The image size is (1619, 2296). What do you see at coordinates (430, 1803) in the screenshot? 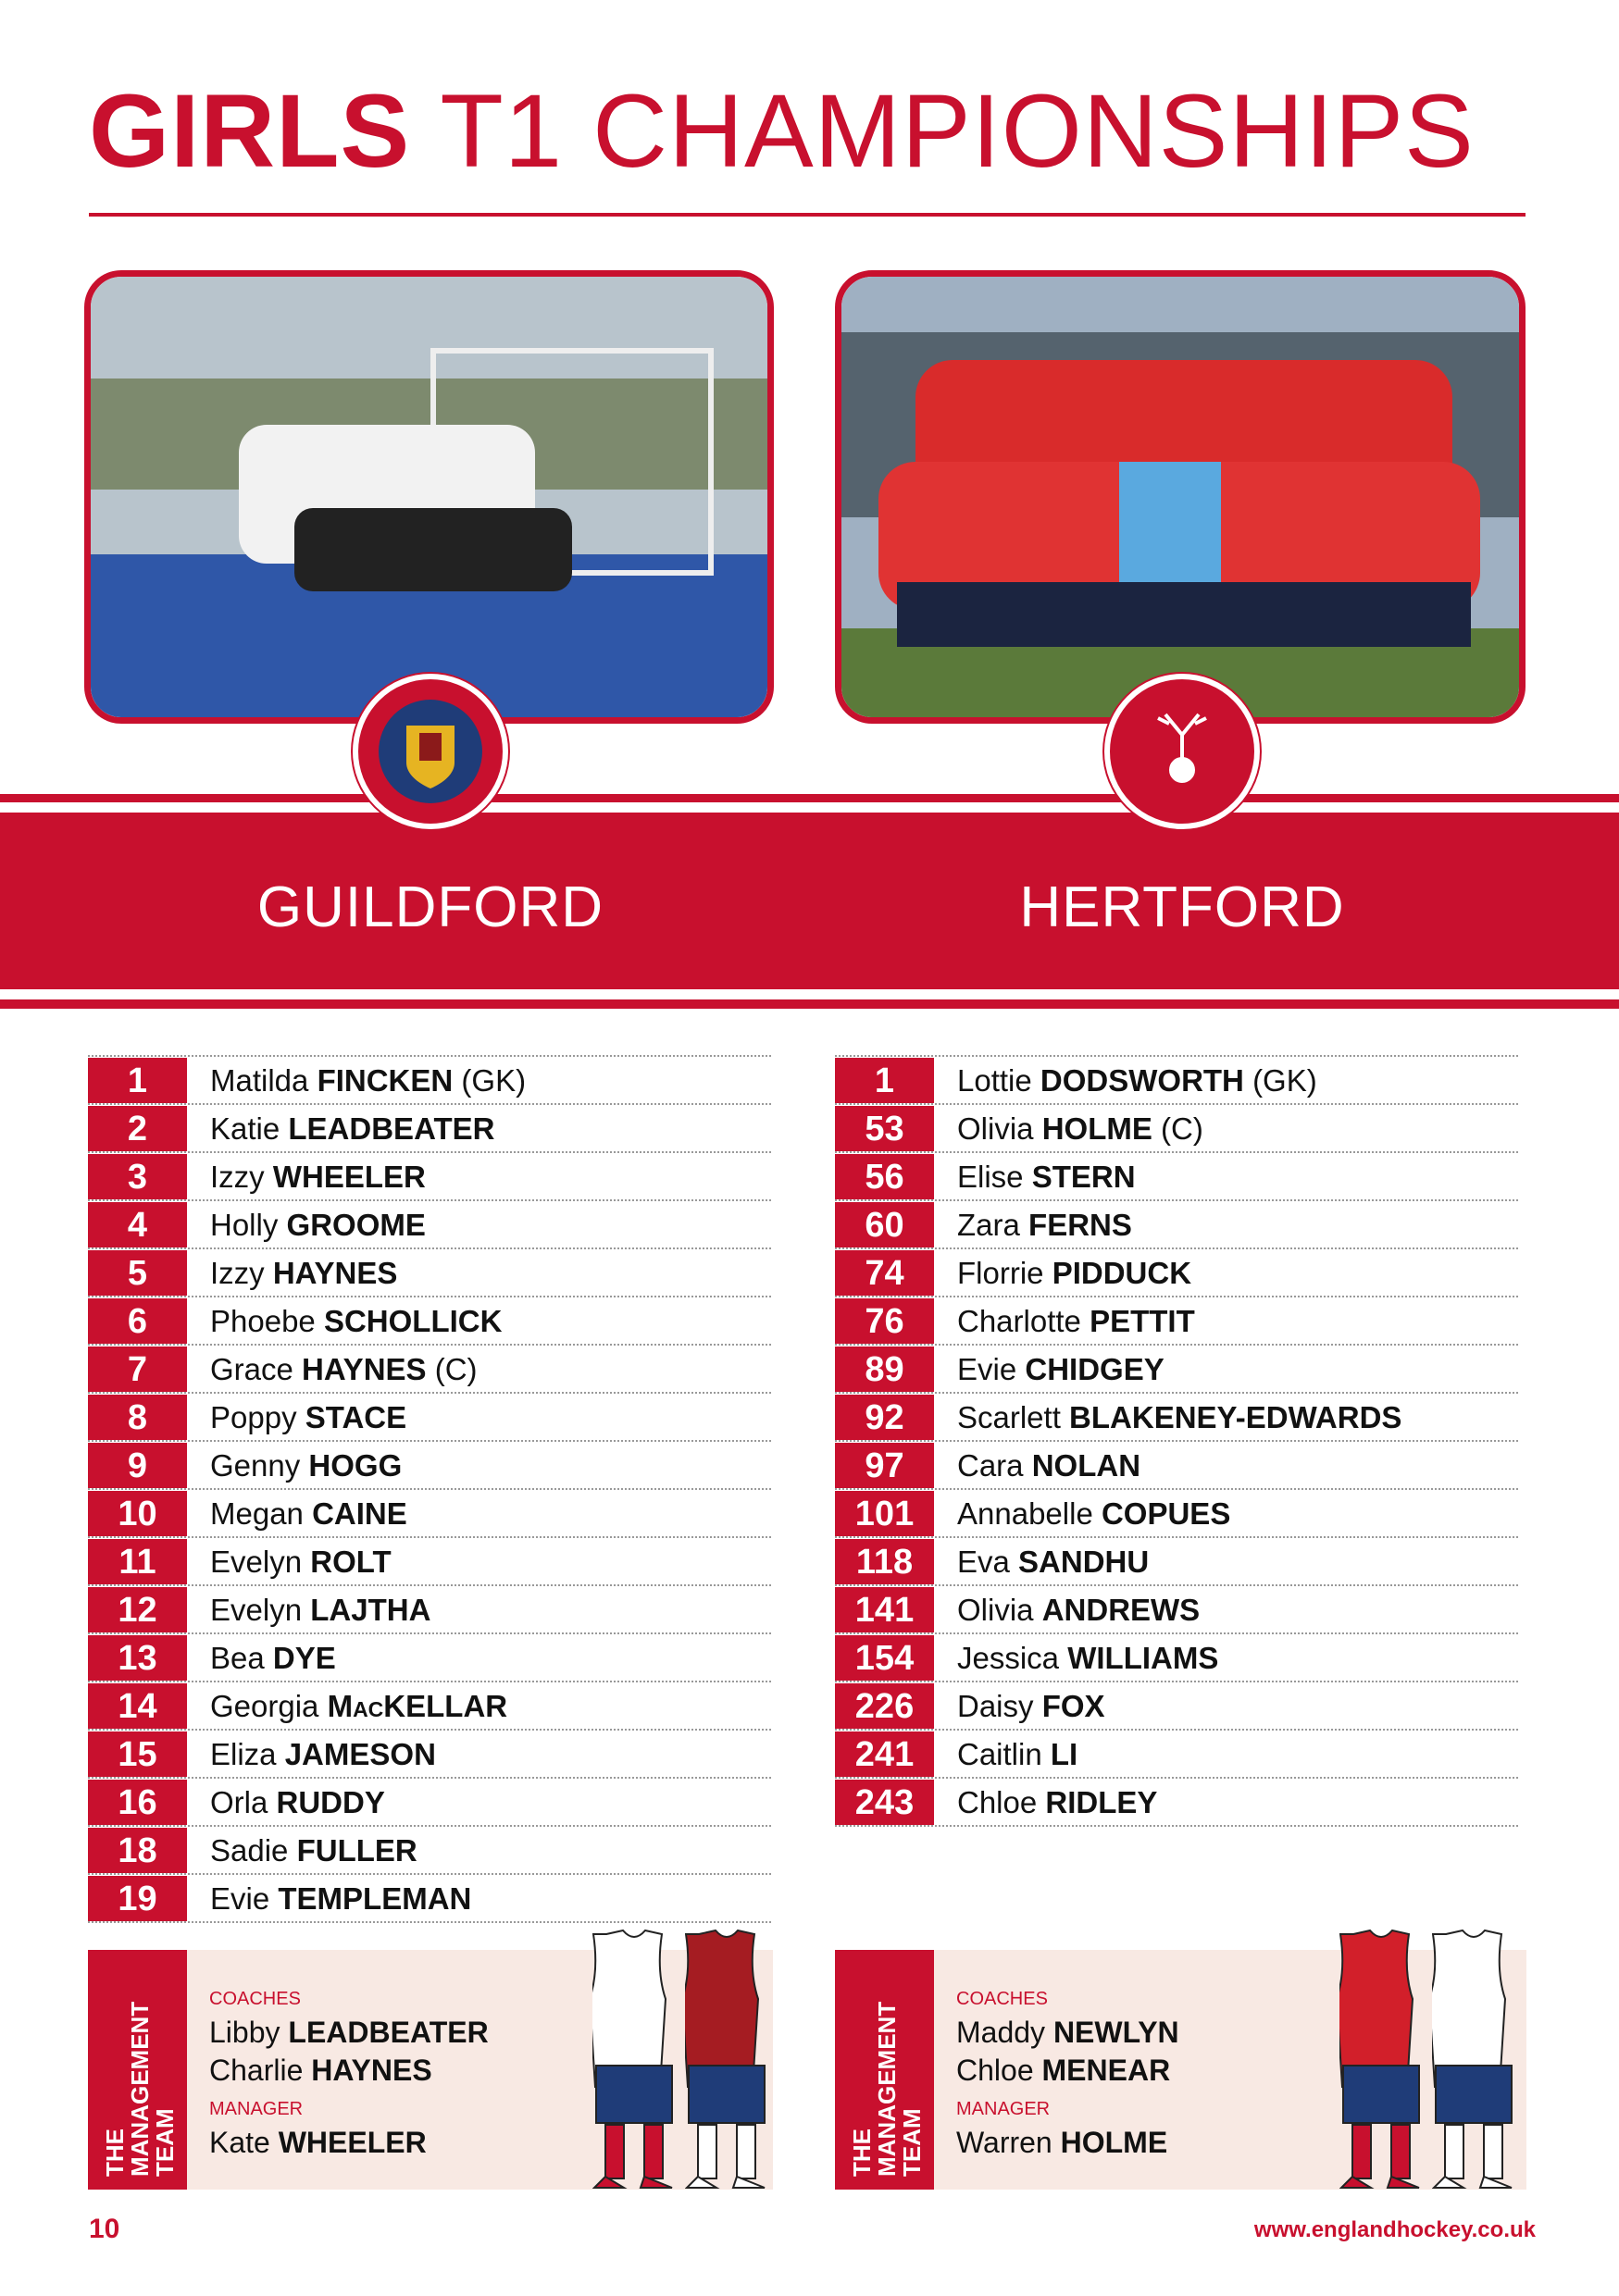
I see `player-row: 16 Orla RUDDY` at bounding box center [430, 1803].